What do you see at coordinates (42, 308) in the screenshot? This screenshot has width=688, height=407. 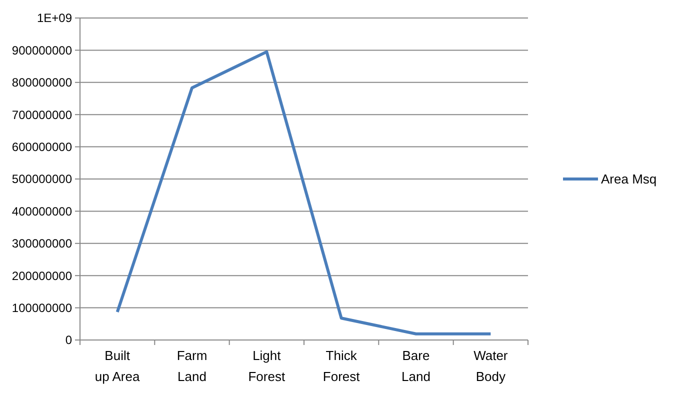 I see `y-tick-label: 100000000` at bounding box center [42, 308].